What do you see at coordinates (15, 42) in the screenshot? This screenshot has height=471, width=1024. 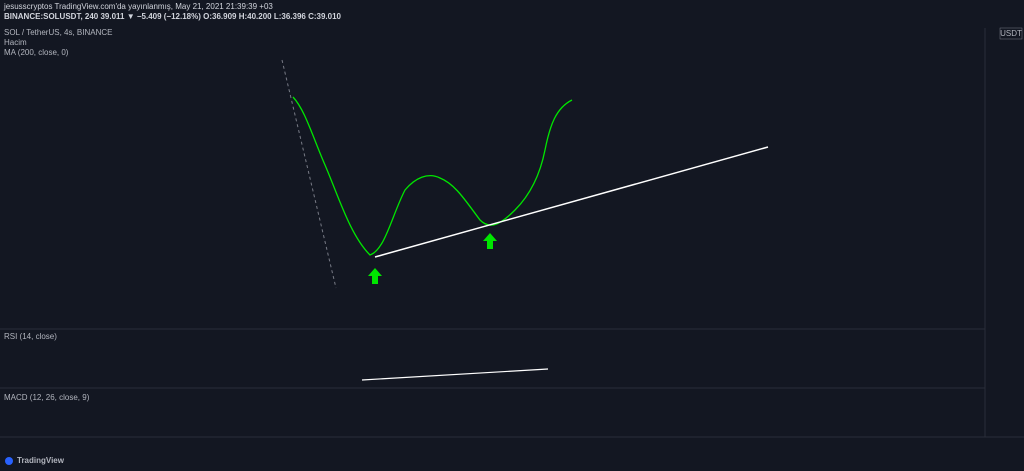 I see `legend-item: Hacim` at bounding box center [15, 42].